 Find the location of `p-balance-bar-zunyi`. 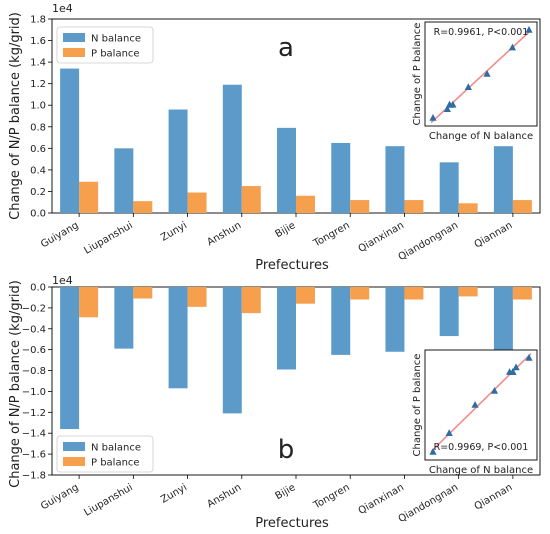

p-balance-bar-zunyi is located at coordinates (197, 297).